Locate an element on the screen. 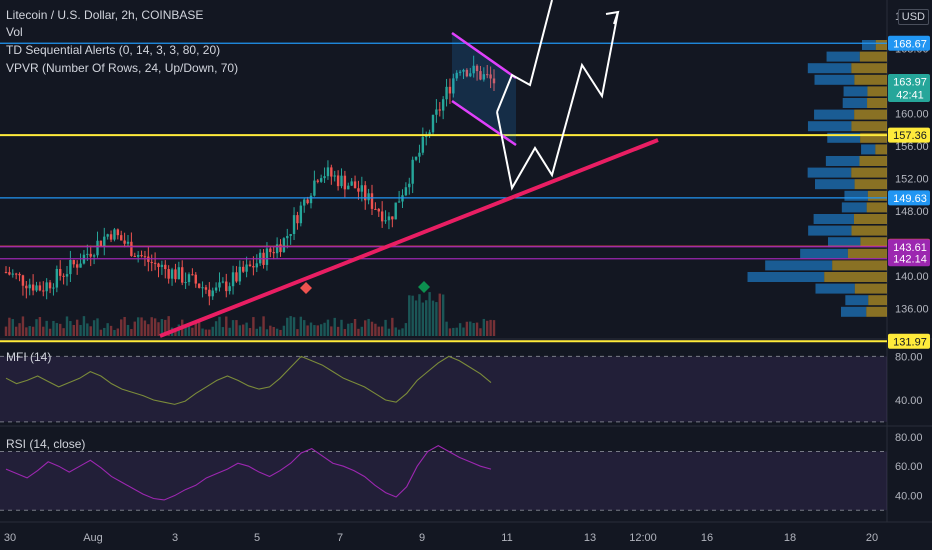 Image resolution: width=932 pixels, height=550 pixels. price-badge: 131.97 is located at coordinates (909, 341).